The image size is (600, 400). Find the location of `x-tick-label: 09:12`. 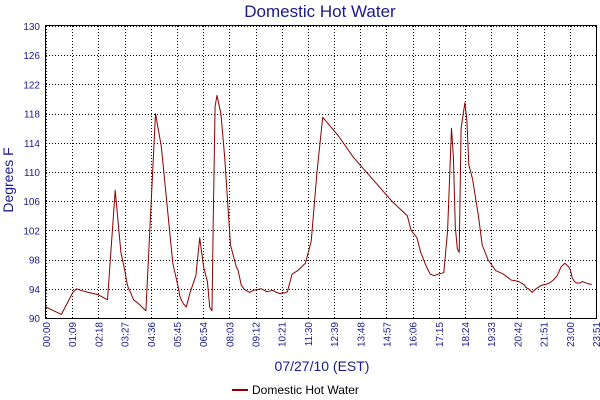

x-tick-label: 09:12 is located at coordinates (257, 334).